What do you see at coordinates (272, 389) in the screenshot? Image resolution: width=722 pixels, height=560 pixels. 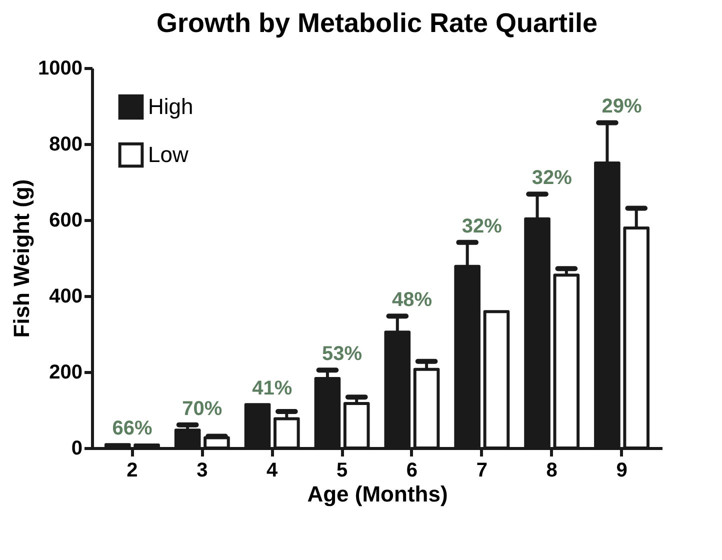 I see `annotation: 41%` at bounding box center [272, 389].